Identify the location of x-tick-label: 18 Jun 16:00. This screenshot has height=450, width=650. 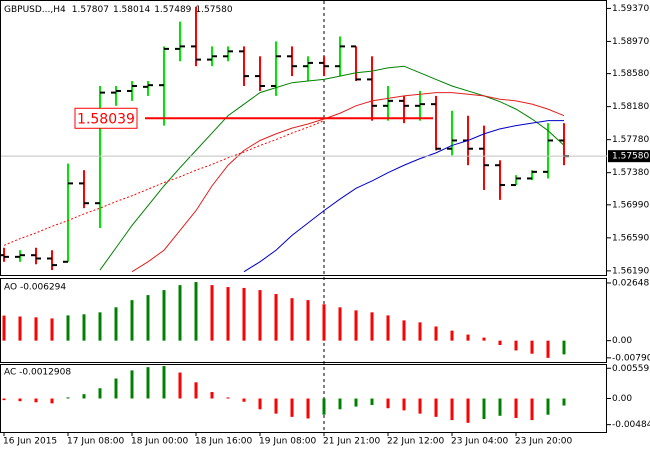
(223, 442).